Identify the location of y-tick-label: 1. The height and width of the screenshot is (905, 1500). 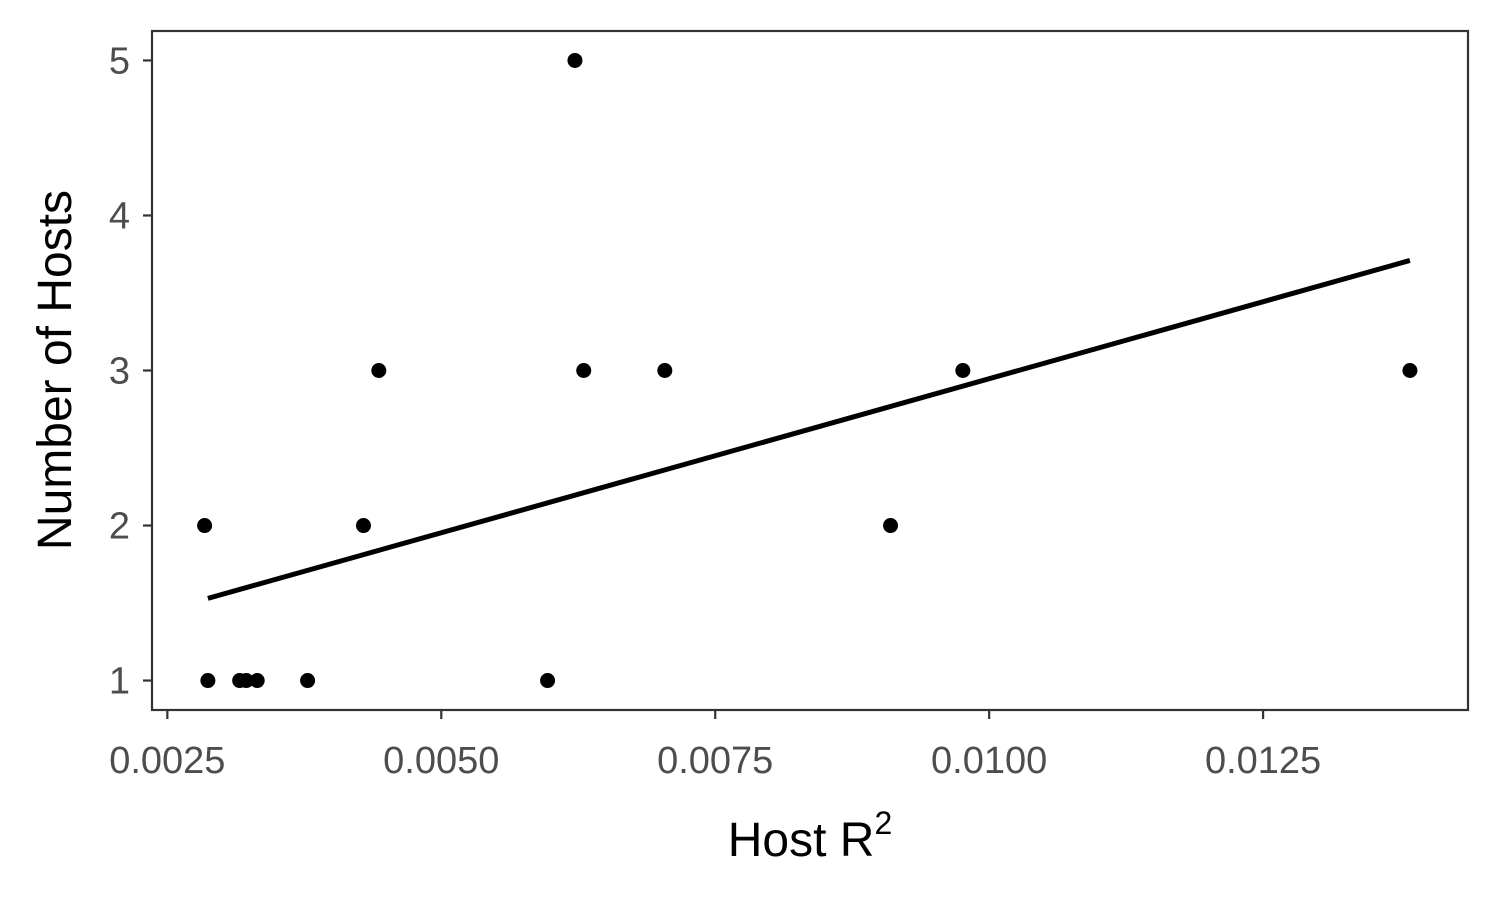
(119, 682).